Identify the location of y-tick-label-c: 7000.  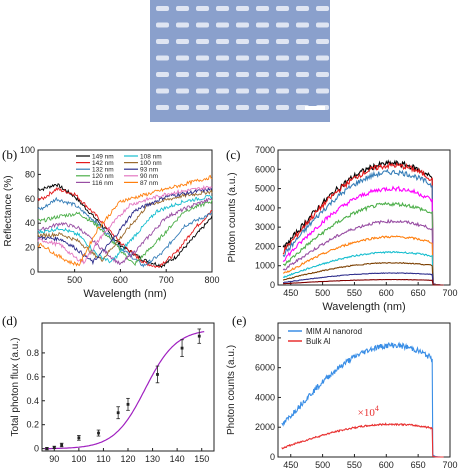
(265, 150).